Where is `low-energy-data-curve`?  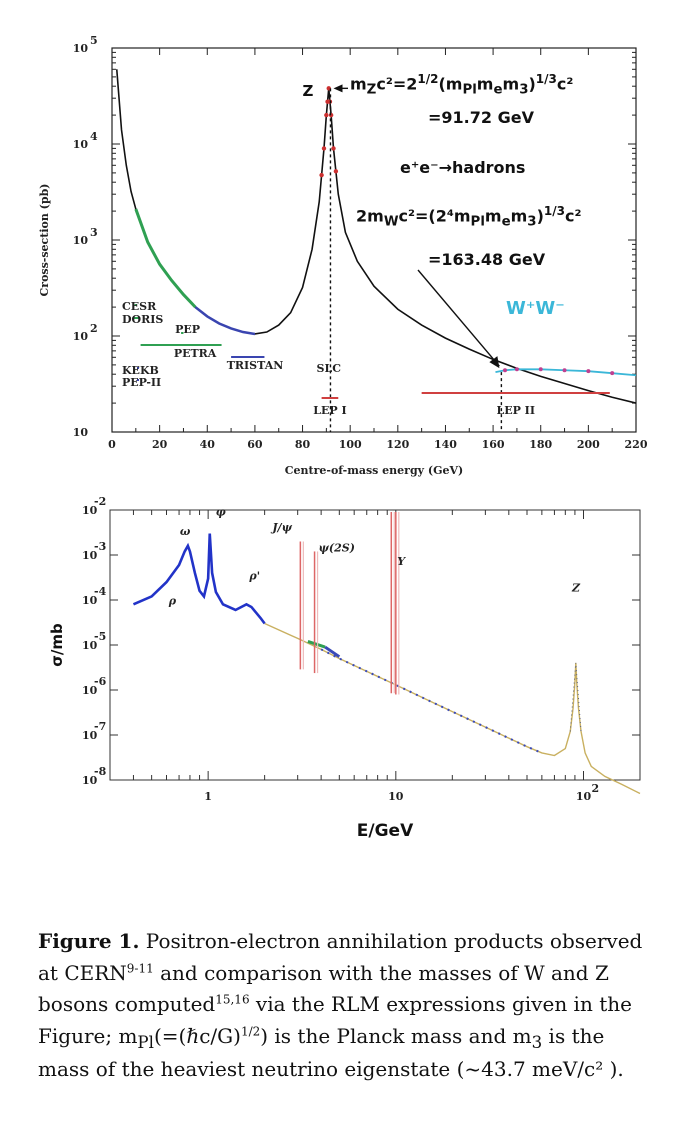 low-energy-data-curve is located at coordinates (199, 579).